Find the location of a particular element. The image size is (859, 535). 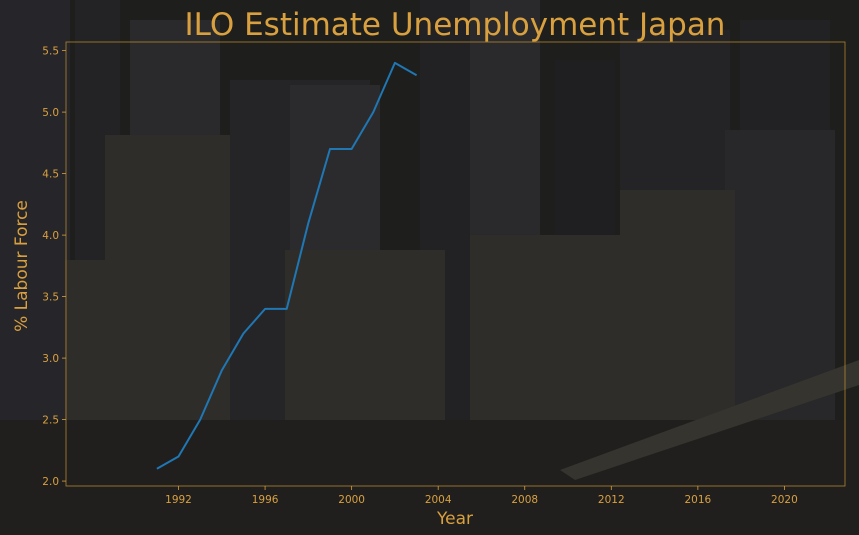

x-axis: 1992 1996 2000 2004 2008 2012 2016 2020 is located at coordinates (481, 496).